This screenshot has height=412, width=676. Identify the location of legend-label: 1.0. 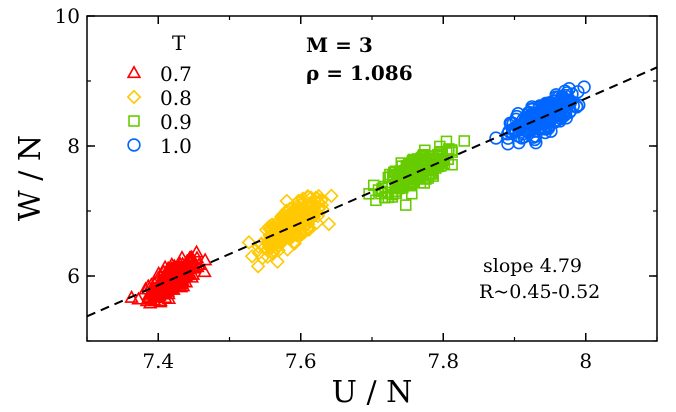
(176, 146).